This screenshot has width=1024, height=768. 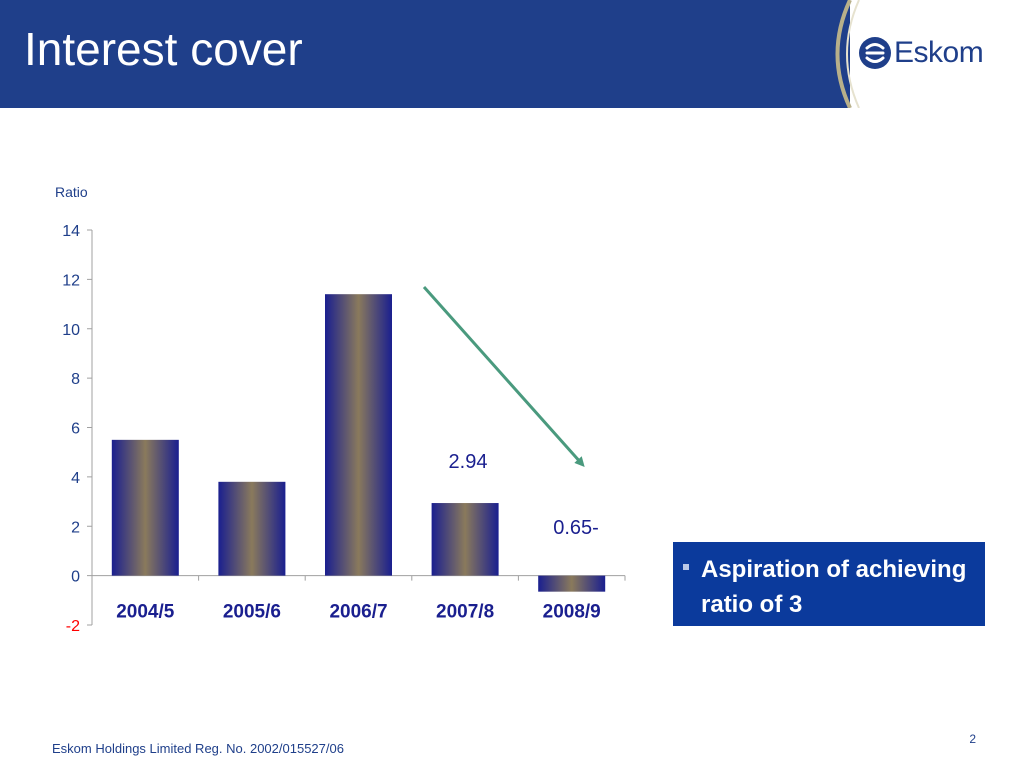 What do you see at coordinates (939, 52) in the screenshot?
I see `eskom-logo-text: Eskom` at bounding box center [939, 52].